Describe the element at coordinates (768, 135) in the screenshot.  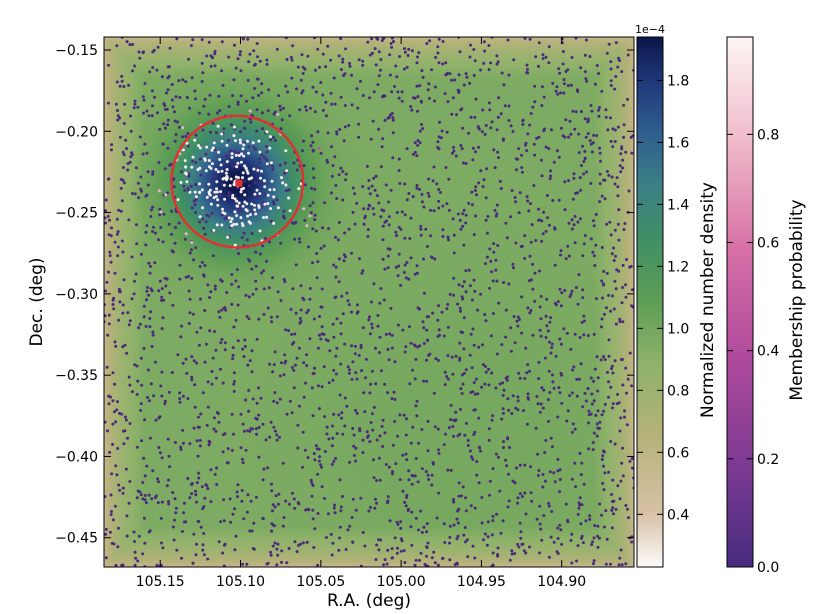
I see `colorbar-tick-label: 0.8` at that location.